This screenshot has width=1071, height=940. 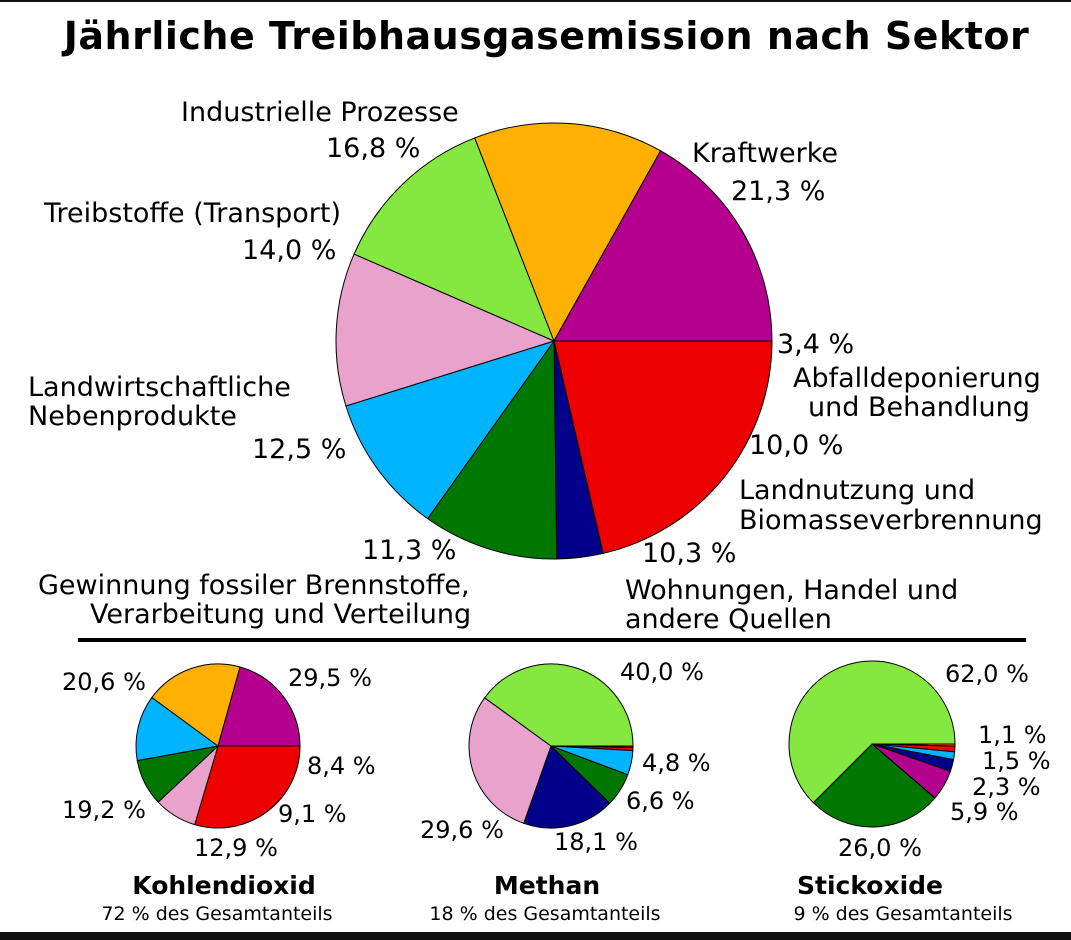 What do you see at coordinates (660, 801) in the screenshot?
I see `methane-value-landuse: 6,6 %` at bounding box center [660, 801].